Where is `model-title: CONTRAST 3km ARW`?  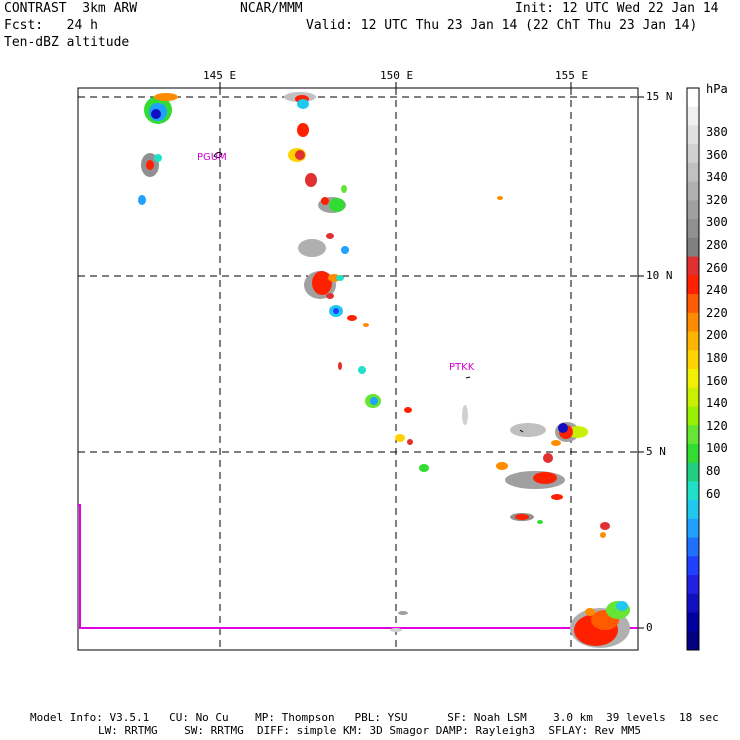
model-title: CONTRAST 3km ARW is located at coordinates (71, 8).